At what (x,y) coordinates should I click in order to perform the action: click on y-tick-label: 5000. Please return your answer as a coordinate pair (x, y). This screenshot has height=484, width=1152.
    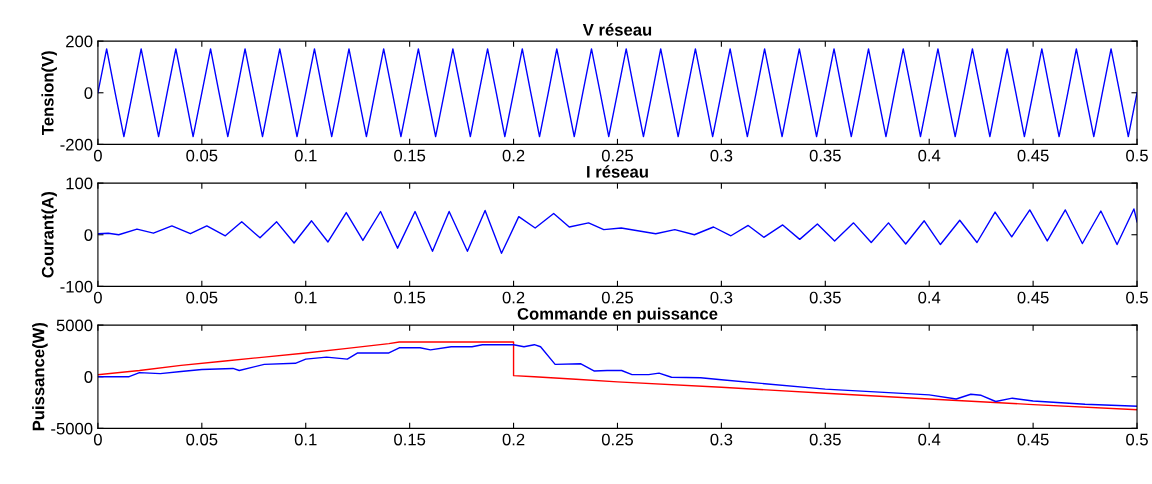
    Looking at the image, I should click on (74, 325).